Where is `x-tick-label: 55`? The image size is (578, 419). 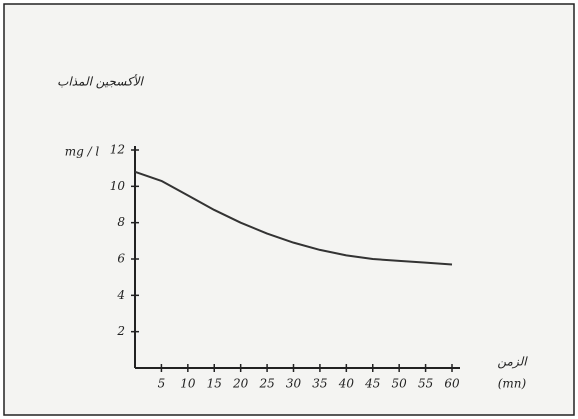
x-tick-label: 55 is located at coordinates (425, 384).